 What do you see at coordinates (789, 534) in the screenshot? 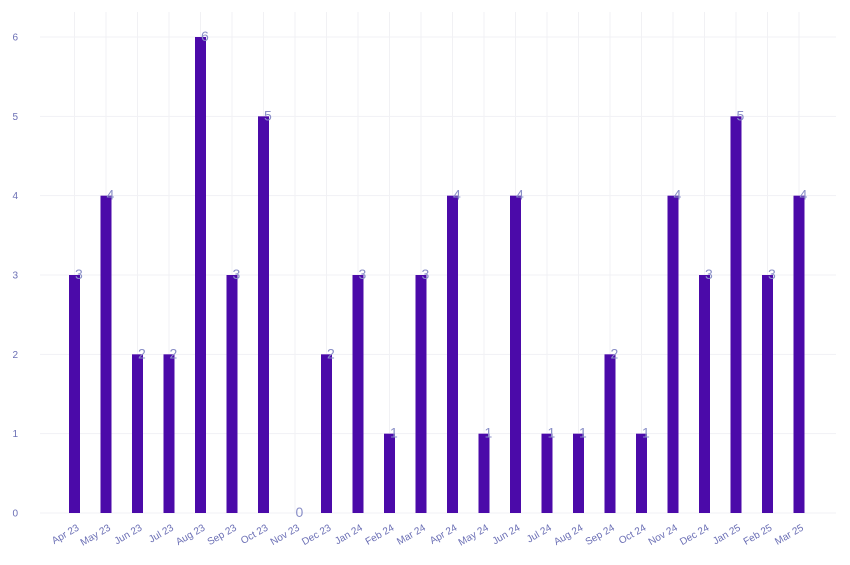
I see `x-tick-label: Mar 25` at bounding box center [789, 534].